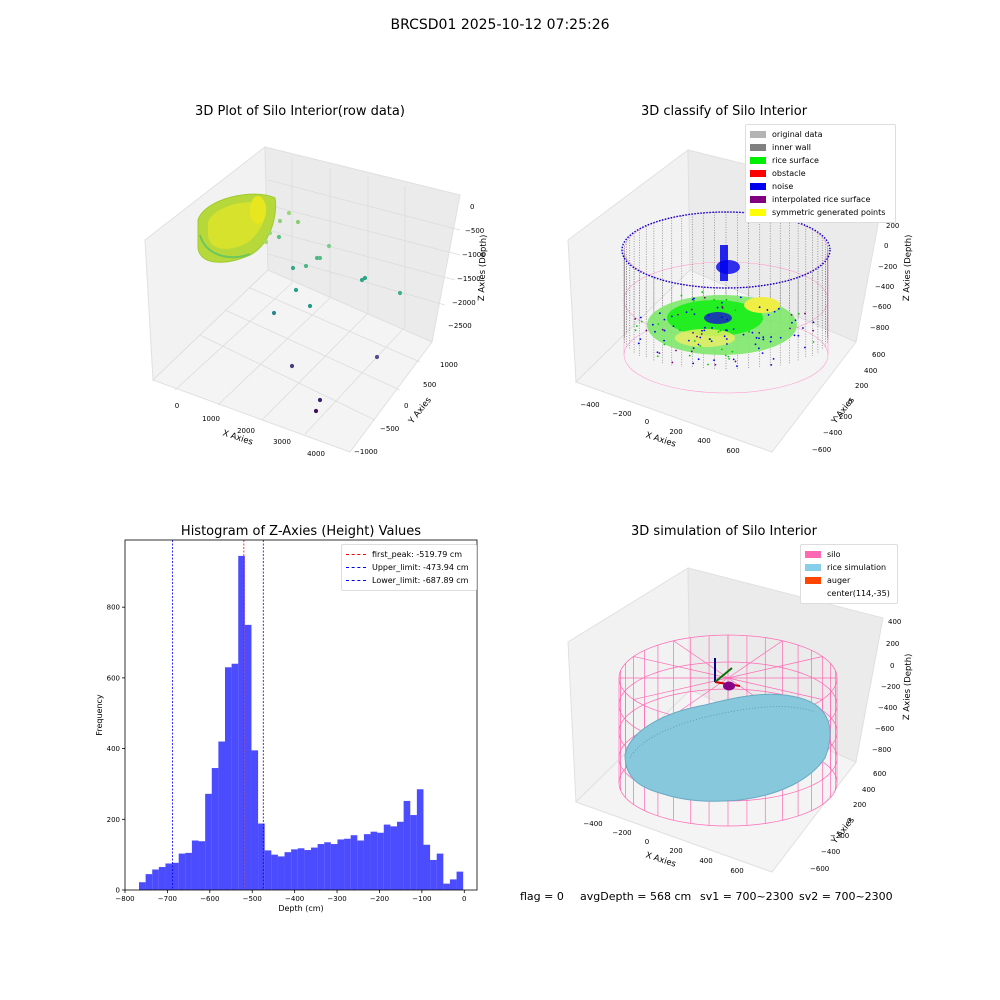 The width and height of the screenshot is (1000, 1000). Describe the element at coordinates (542, 896) in the screenshot. I see `footer-flag: flag = 0` at that location.